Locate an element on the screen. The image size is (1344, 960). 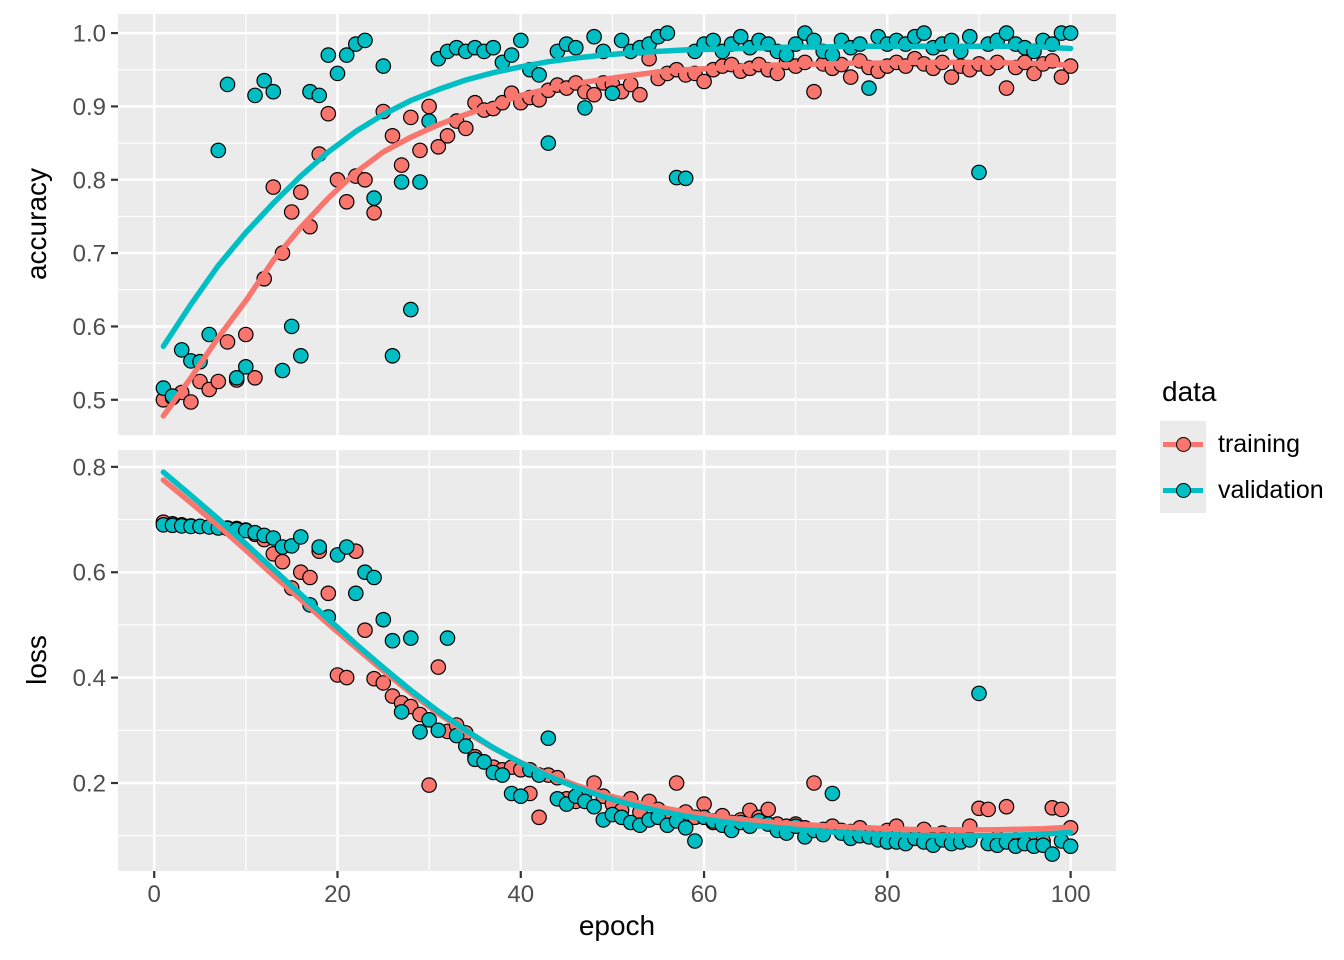
y-axis-title-accuracy: accuracy is located at coordinates (36, 224).